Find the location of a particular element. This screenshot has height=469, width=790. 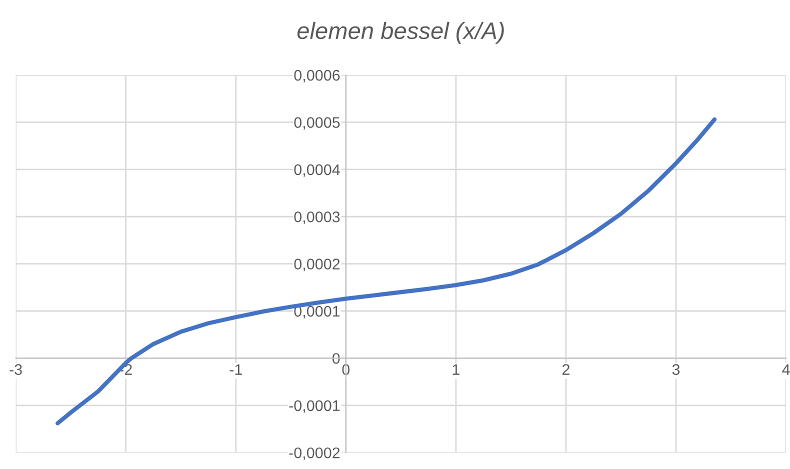

x-tick-label: -3 is located at coordinates (16, 369).